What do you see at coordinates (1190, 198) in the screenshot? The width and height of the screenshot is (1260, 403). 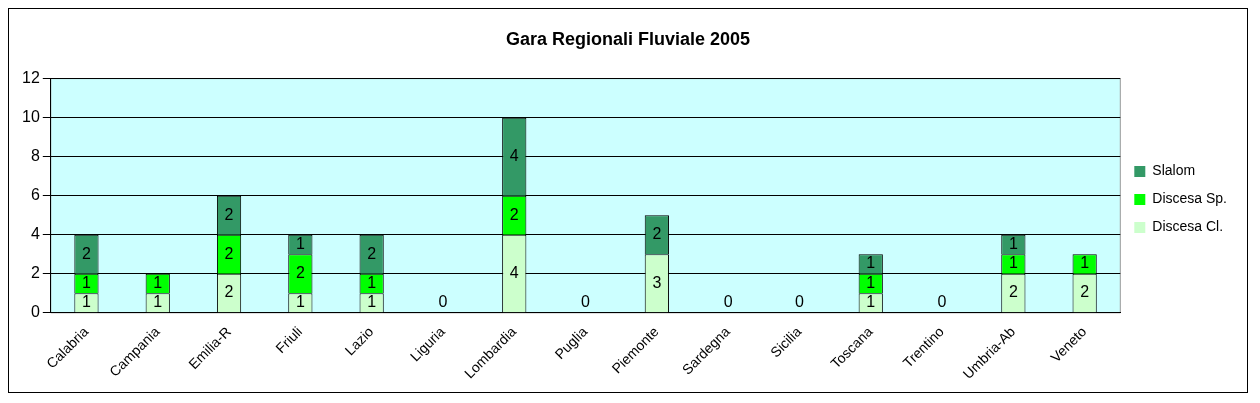 I see `legend-label: Discesa Sp.` at bounding box center [1190, 198].